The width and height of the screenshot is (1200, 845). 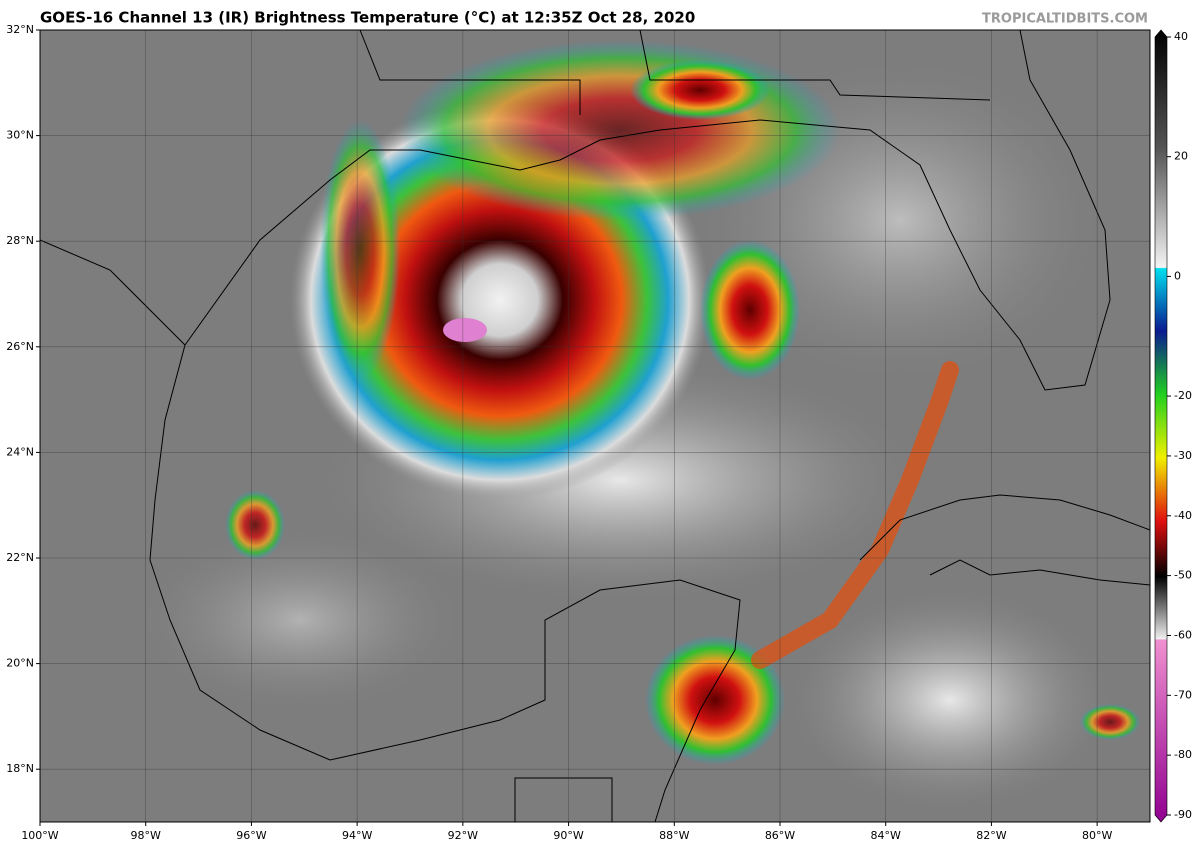 What do you see at coordinates (20, 240) in the screenshot?
I see `lat-label: 28°N` at bounding box center [20, 240].